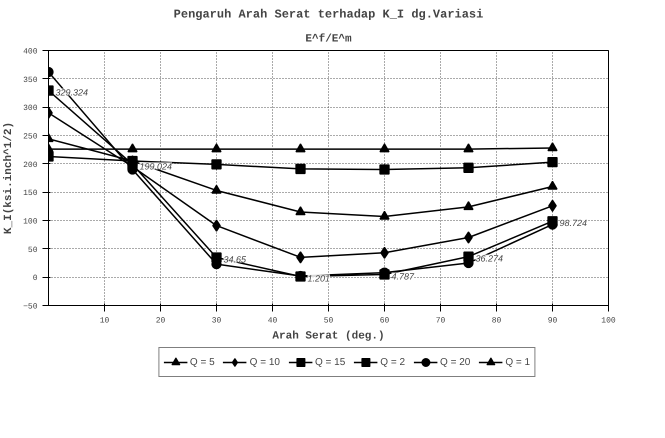 This screenshot has width=665, height=438. Describe the element at coordinates (330, 362) in the screenshot. I see `legend-label: Q = 15` at that location.